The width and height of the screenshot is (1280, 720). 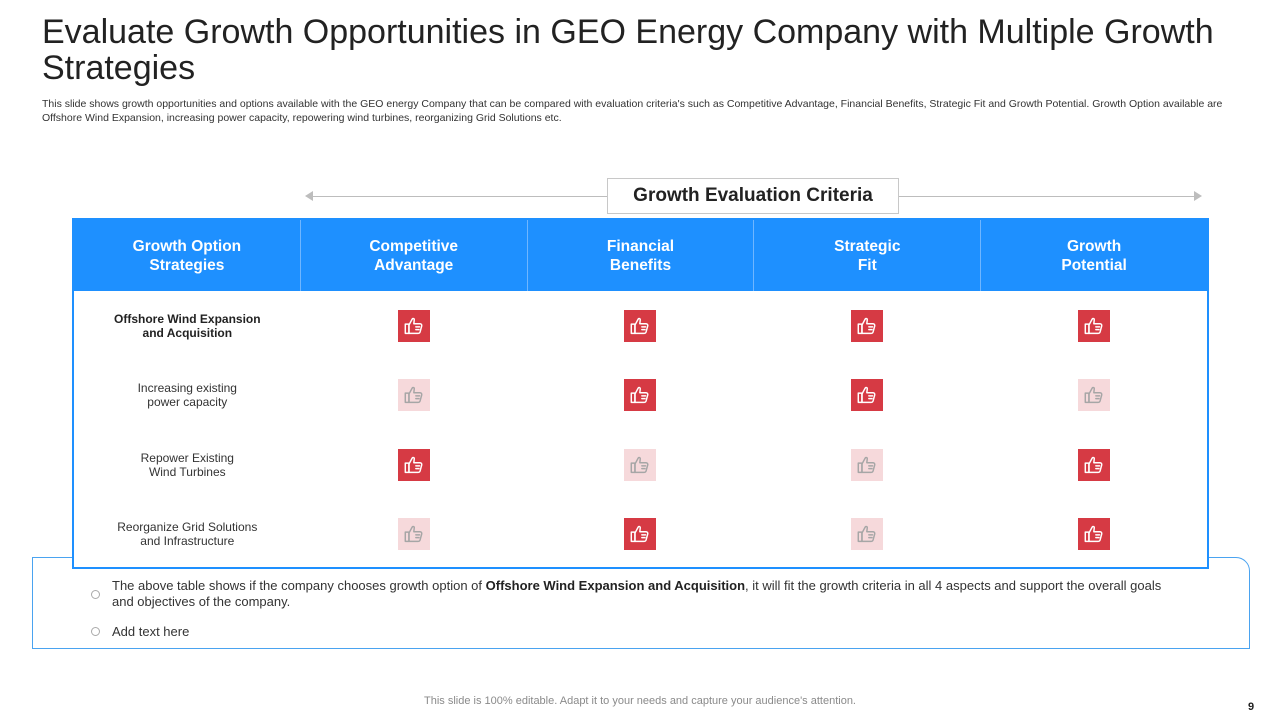 I want to click on header-strategic-fit: Strategic Fit, so click(x=868, y=255).